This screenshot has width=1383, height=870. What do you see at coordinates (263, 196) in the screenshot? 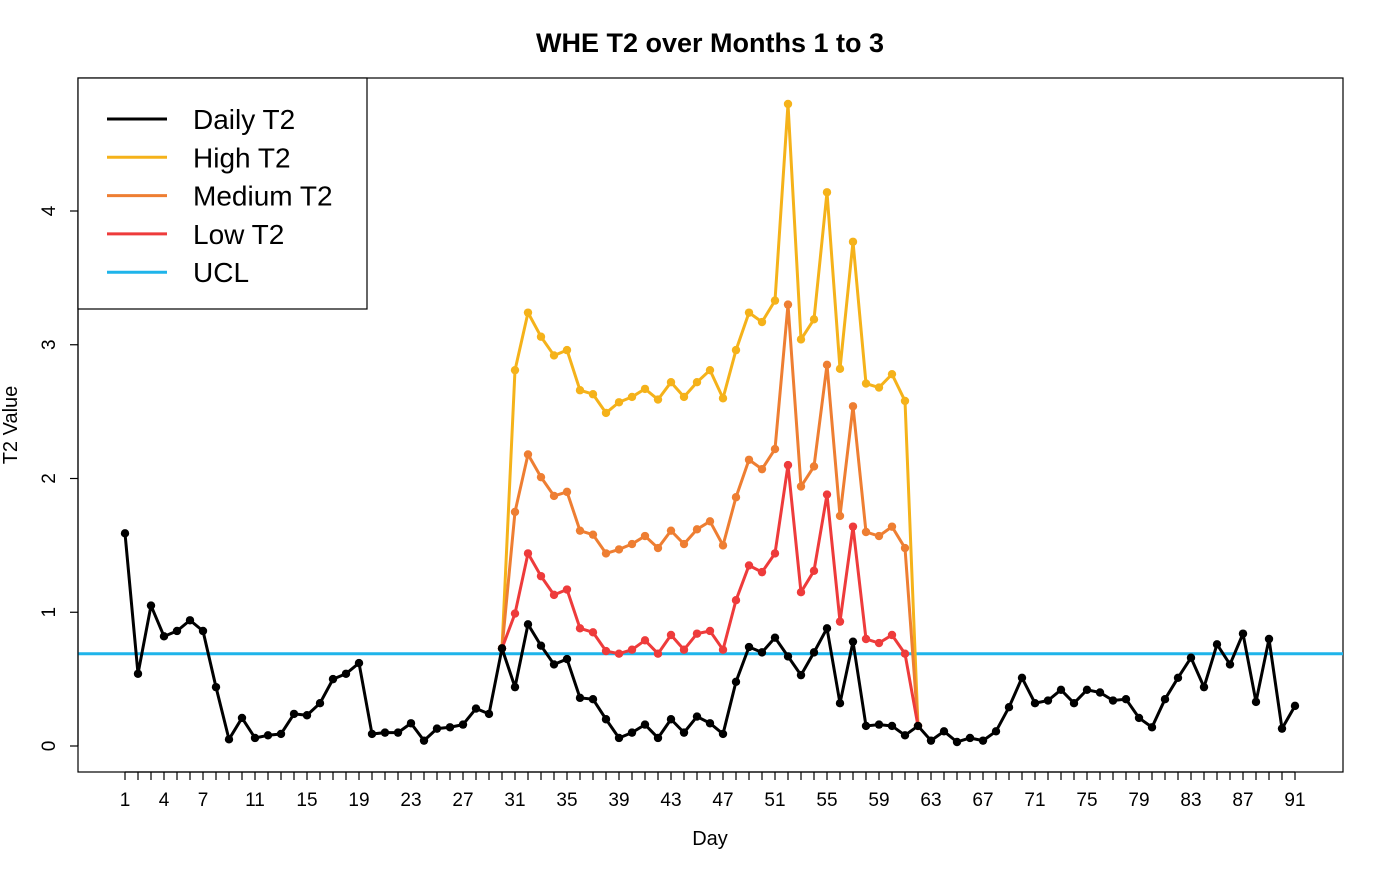
I see `legend-label: Medium T2` at bounding box center [263, 196].